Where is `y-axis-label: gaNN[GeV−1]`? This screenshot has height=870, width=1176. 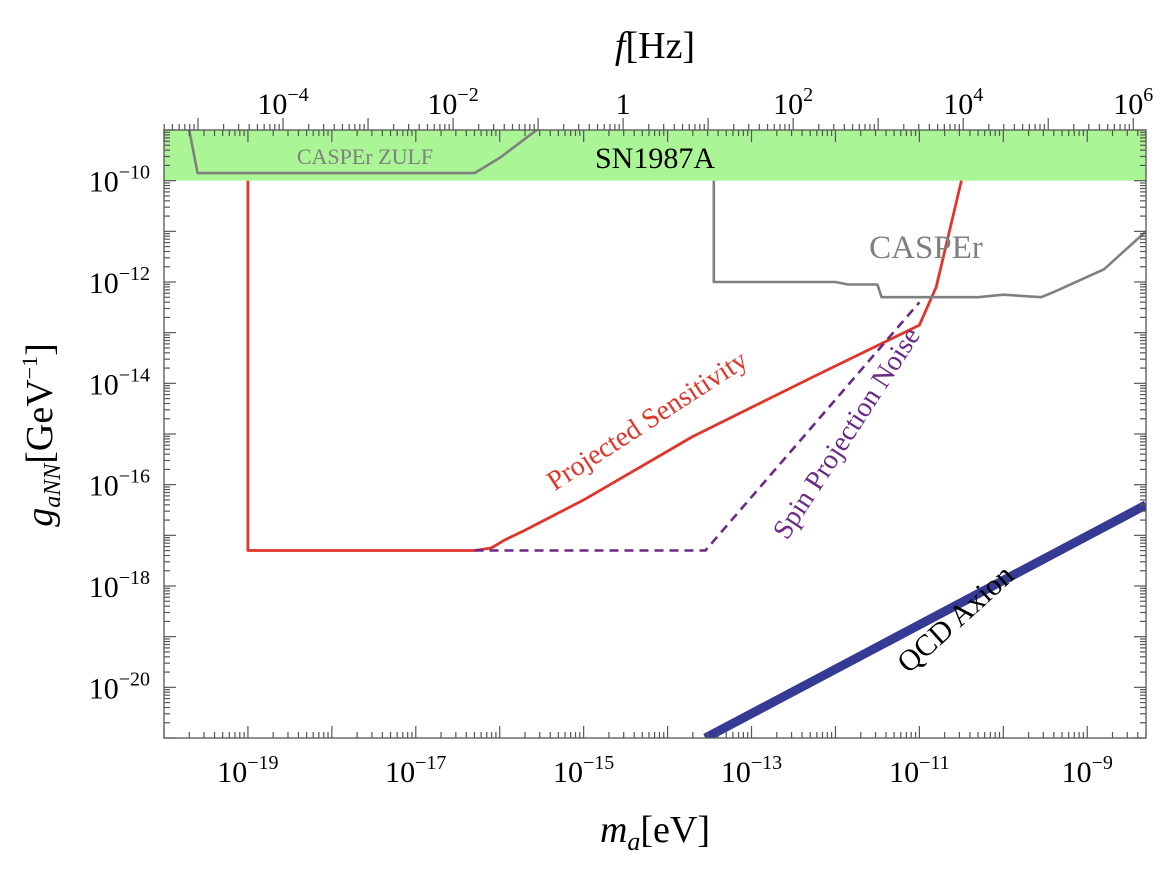 y-axis-label: gaNN[GeV−1] is located at coordinates (41, 435).